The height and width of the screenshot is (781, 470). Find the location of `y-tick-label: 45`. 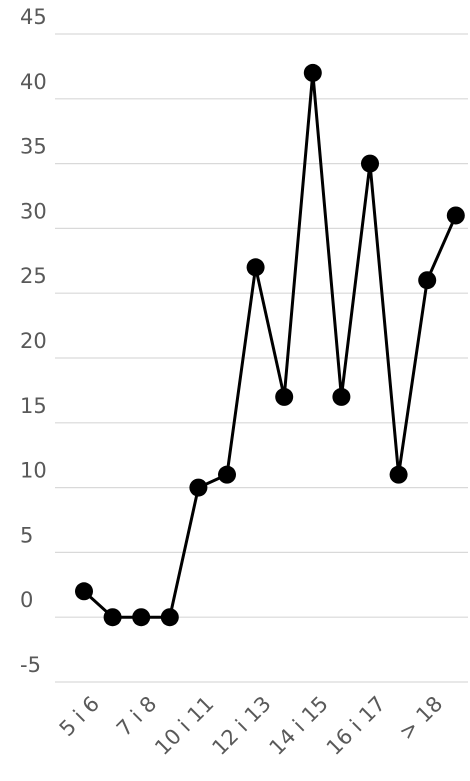

y-tick-label: 45 is located at coordinates (33, 17).